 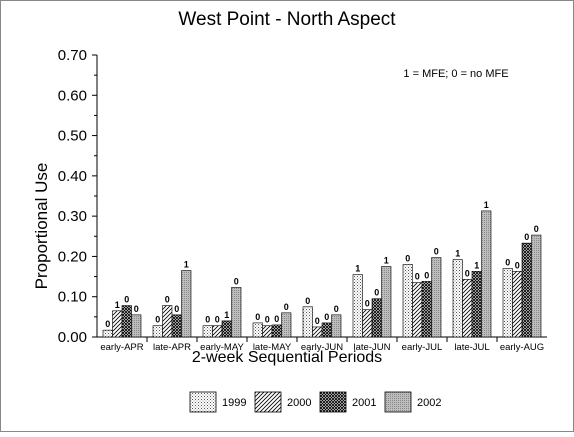 I want to click on bar-2000-late-APR, so click(x=167, y=321).